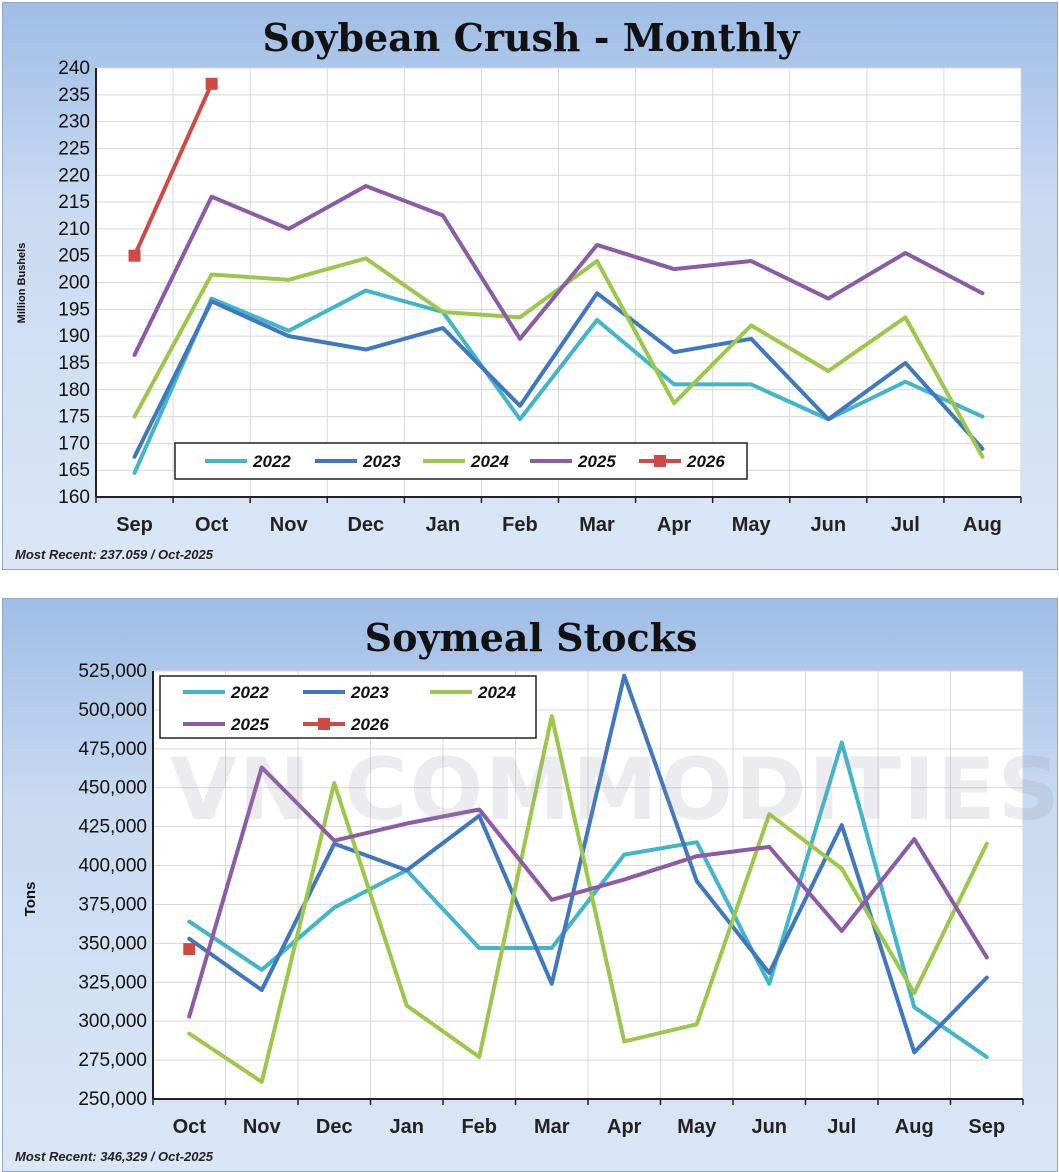  What do you see at coordinates (74, 470) in the screenshot?
I see `y-tick-label: 165` at bounding box center [74, 470].